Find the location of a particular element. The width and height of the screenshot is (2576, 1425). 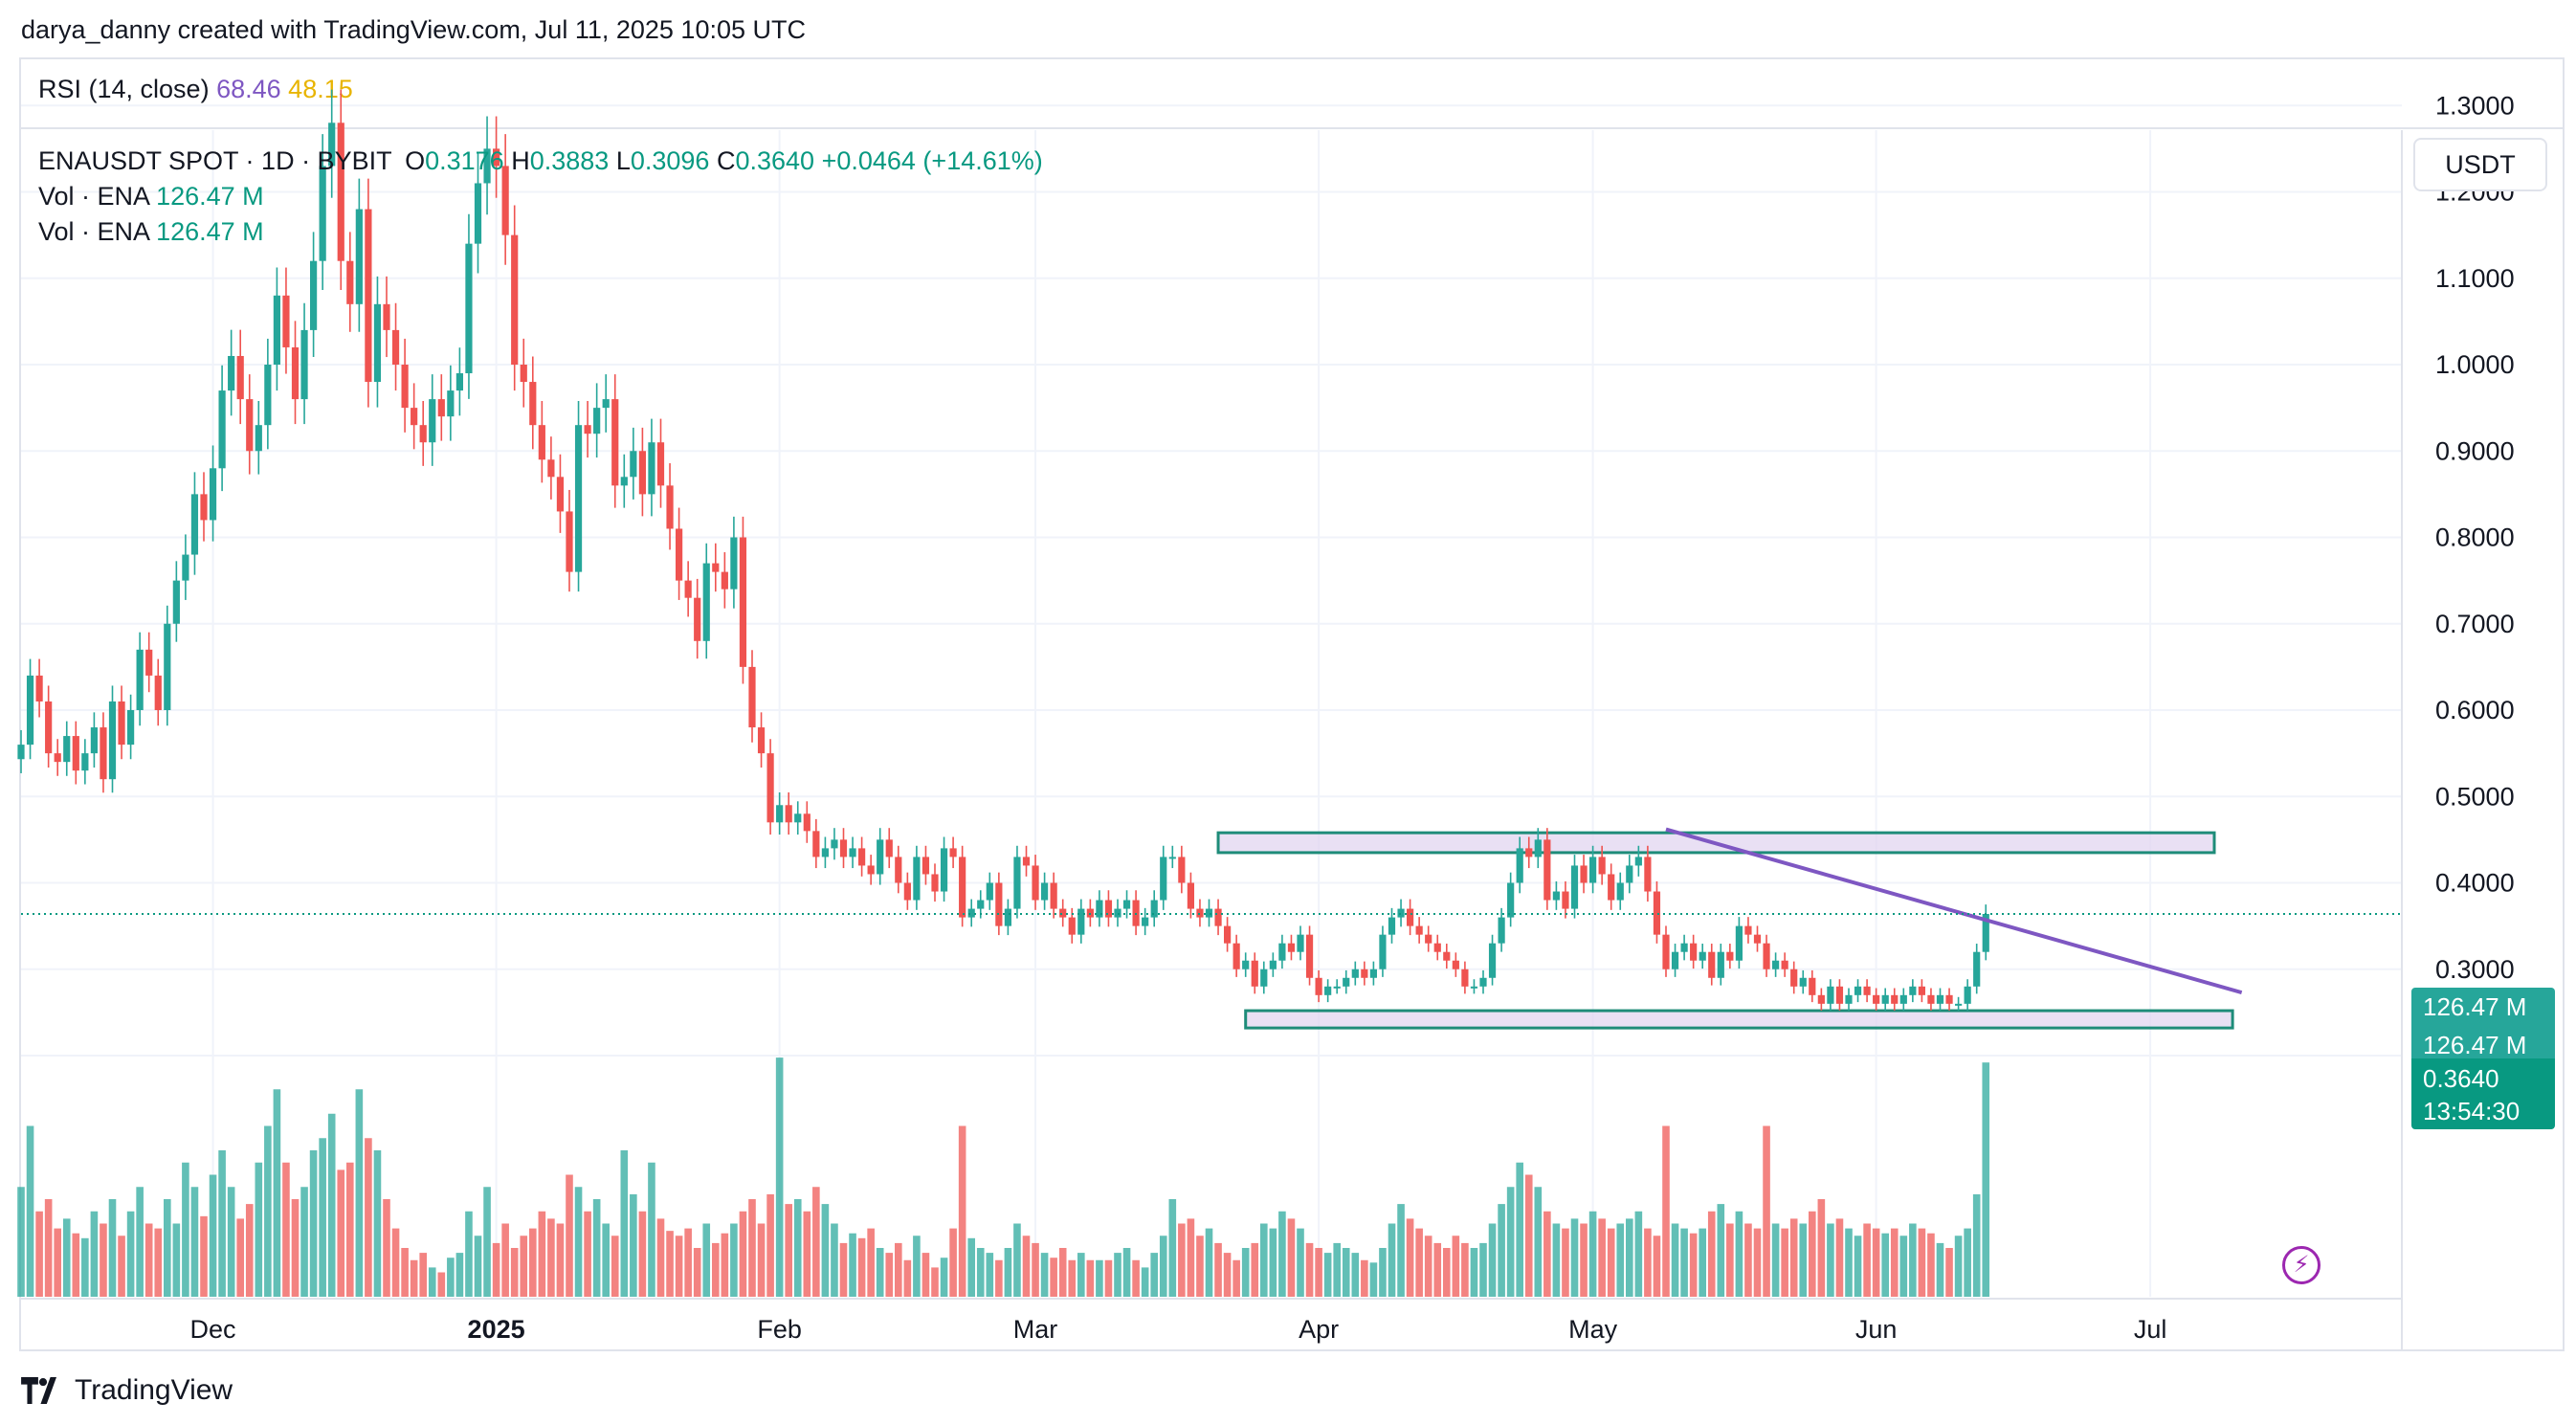

volume-legend-2: Vol · ENA 126.47 M is located at coordinates (151, 232).